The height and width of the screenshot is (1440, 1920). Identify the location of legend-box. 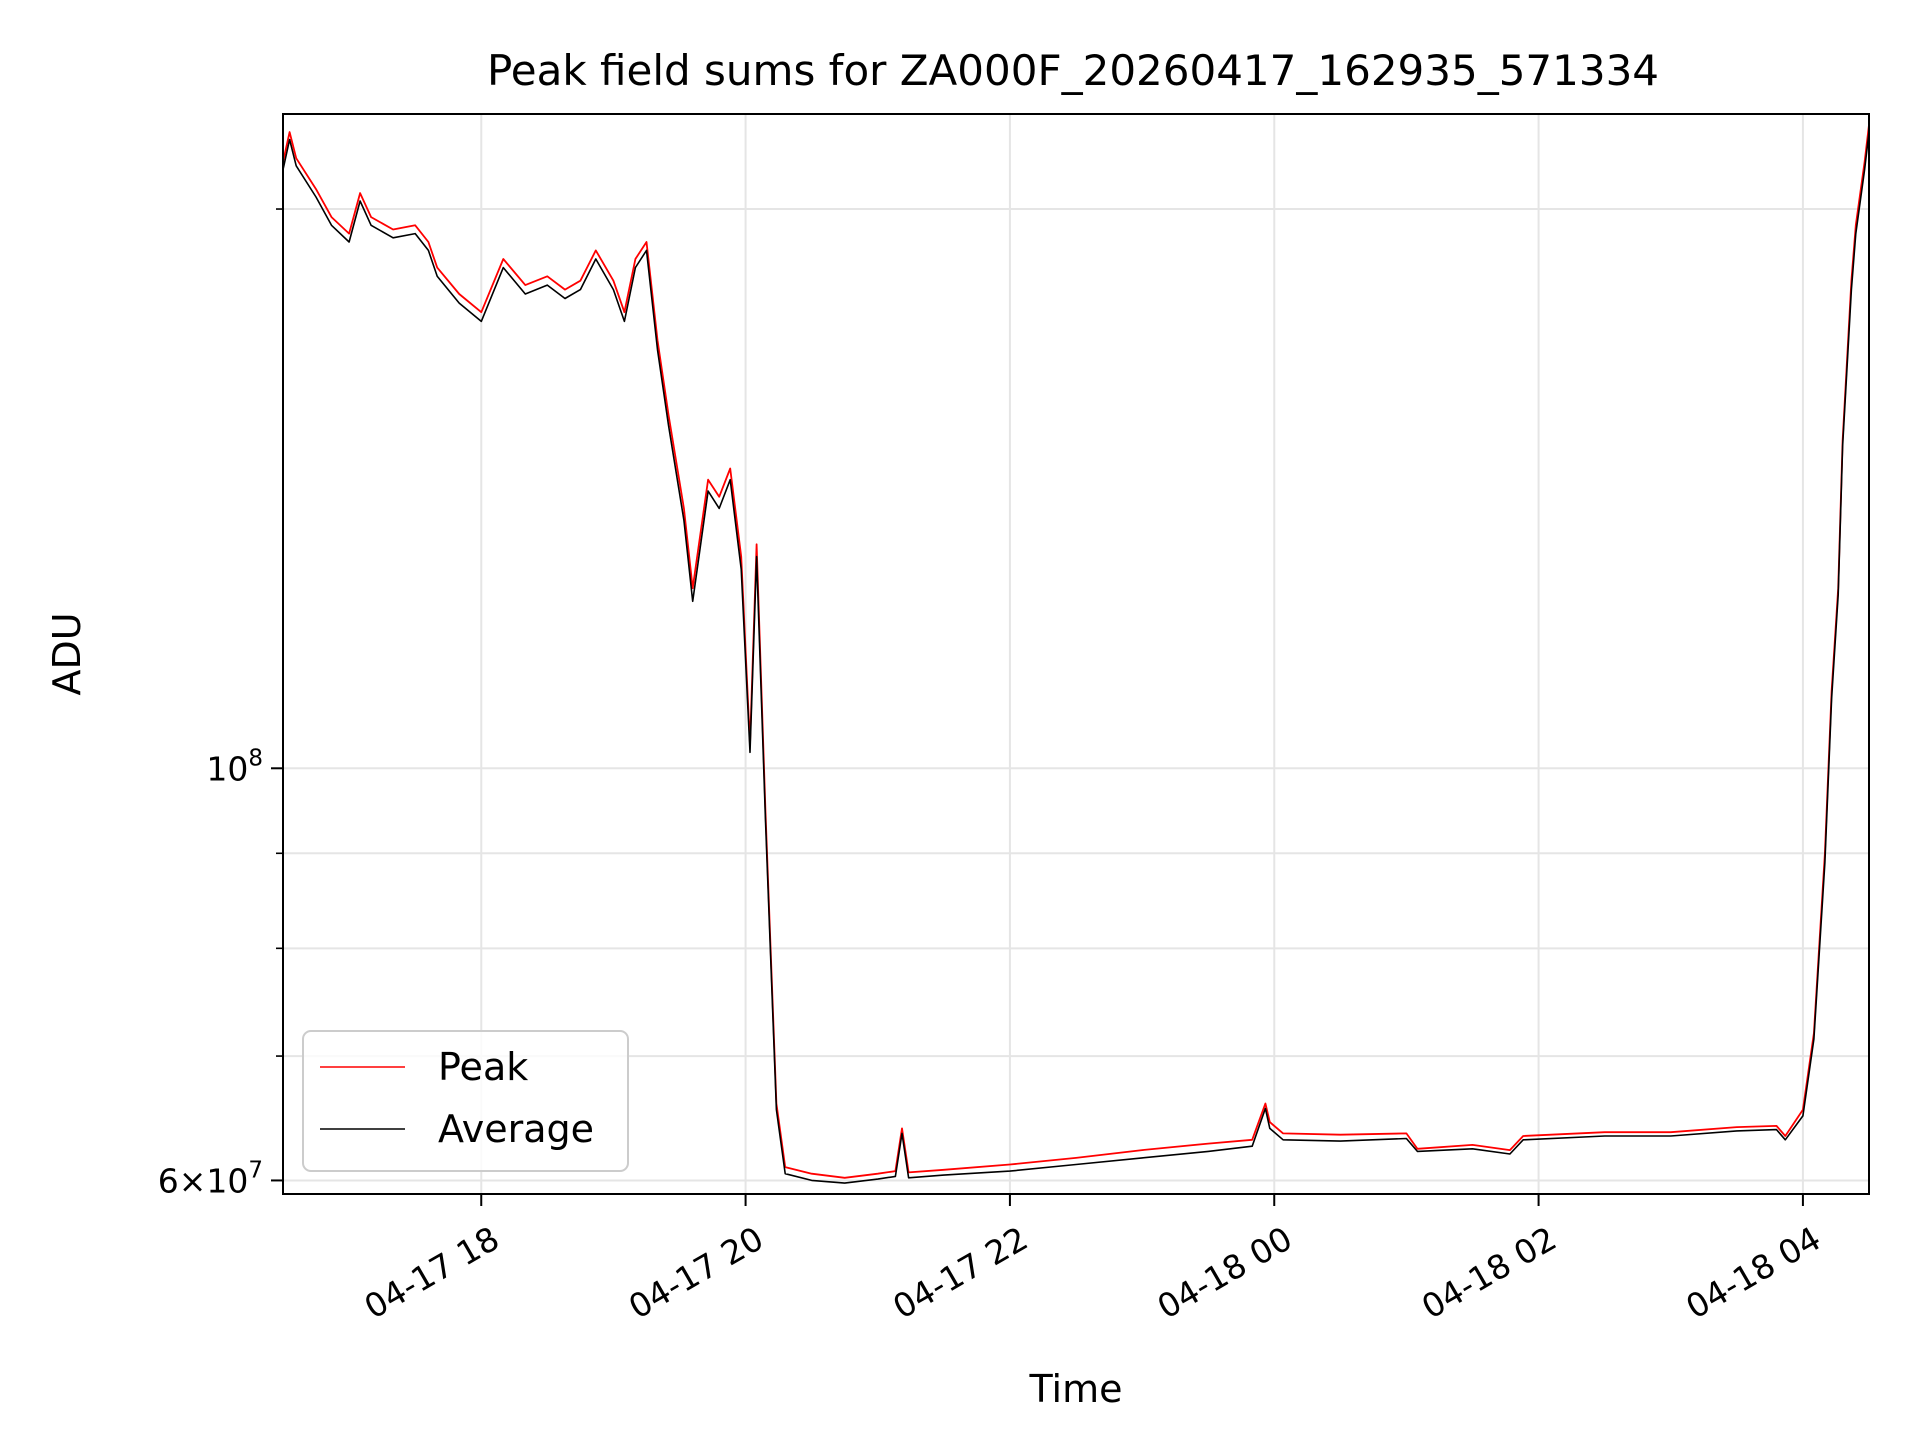
(465, 1101).